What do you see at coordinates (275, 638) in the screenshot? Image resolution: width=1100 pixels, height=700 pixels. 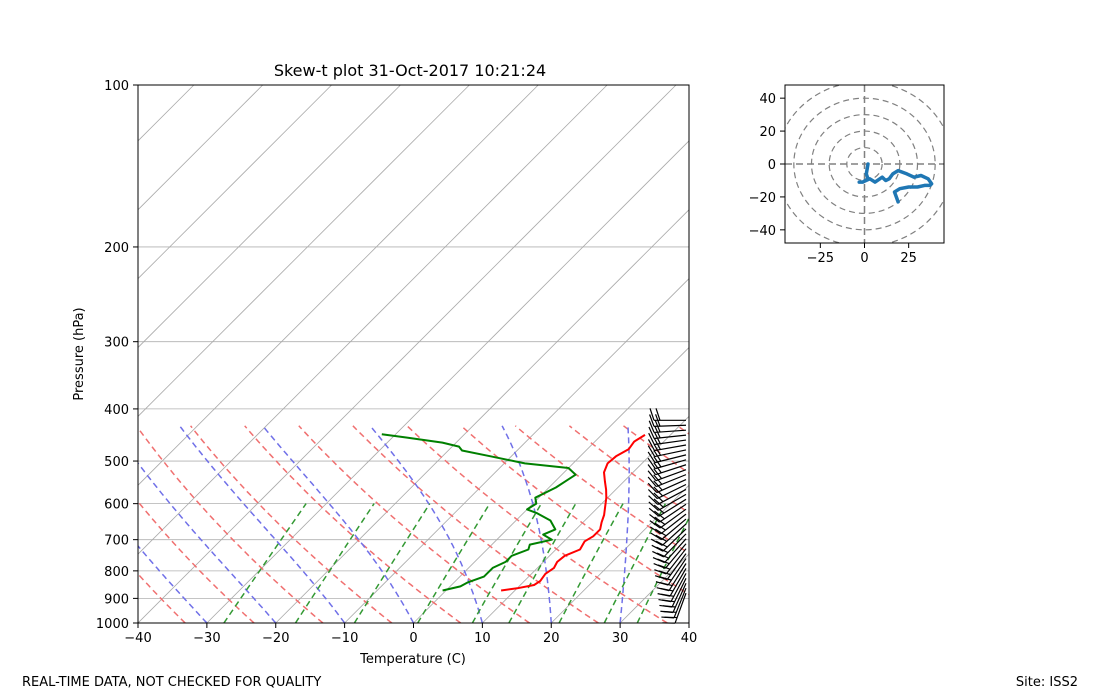 I see `x-tick-label: −20` at bounding box center [275, 638].